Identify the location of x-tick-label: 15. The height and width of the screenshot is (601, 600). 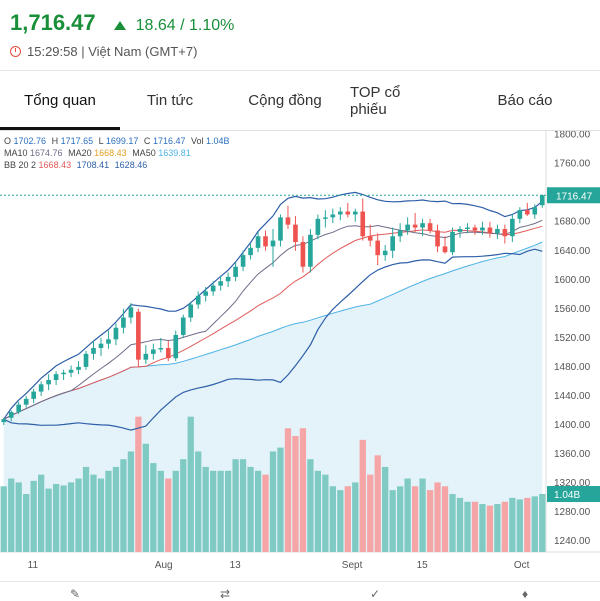
(423, 565).